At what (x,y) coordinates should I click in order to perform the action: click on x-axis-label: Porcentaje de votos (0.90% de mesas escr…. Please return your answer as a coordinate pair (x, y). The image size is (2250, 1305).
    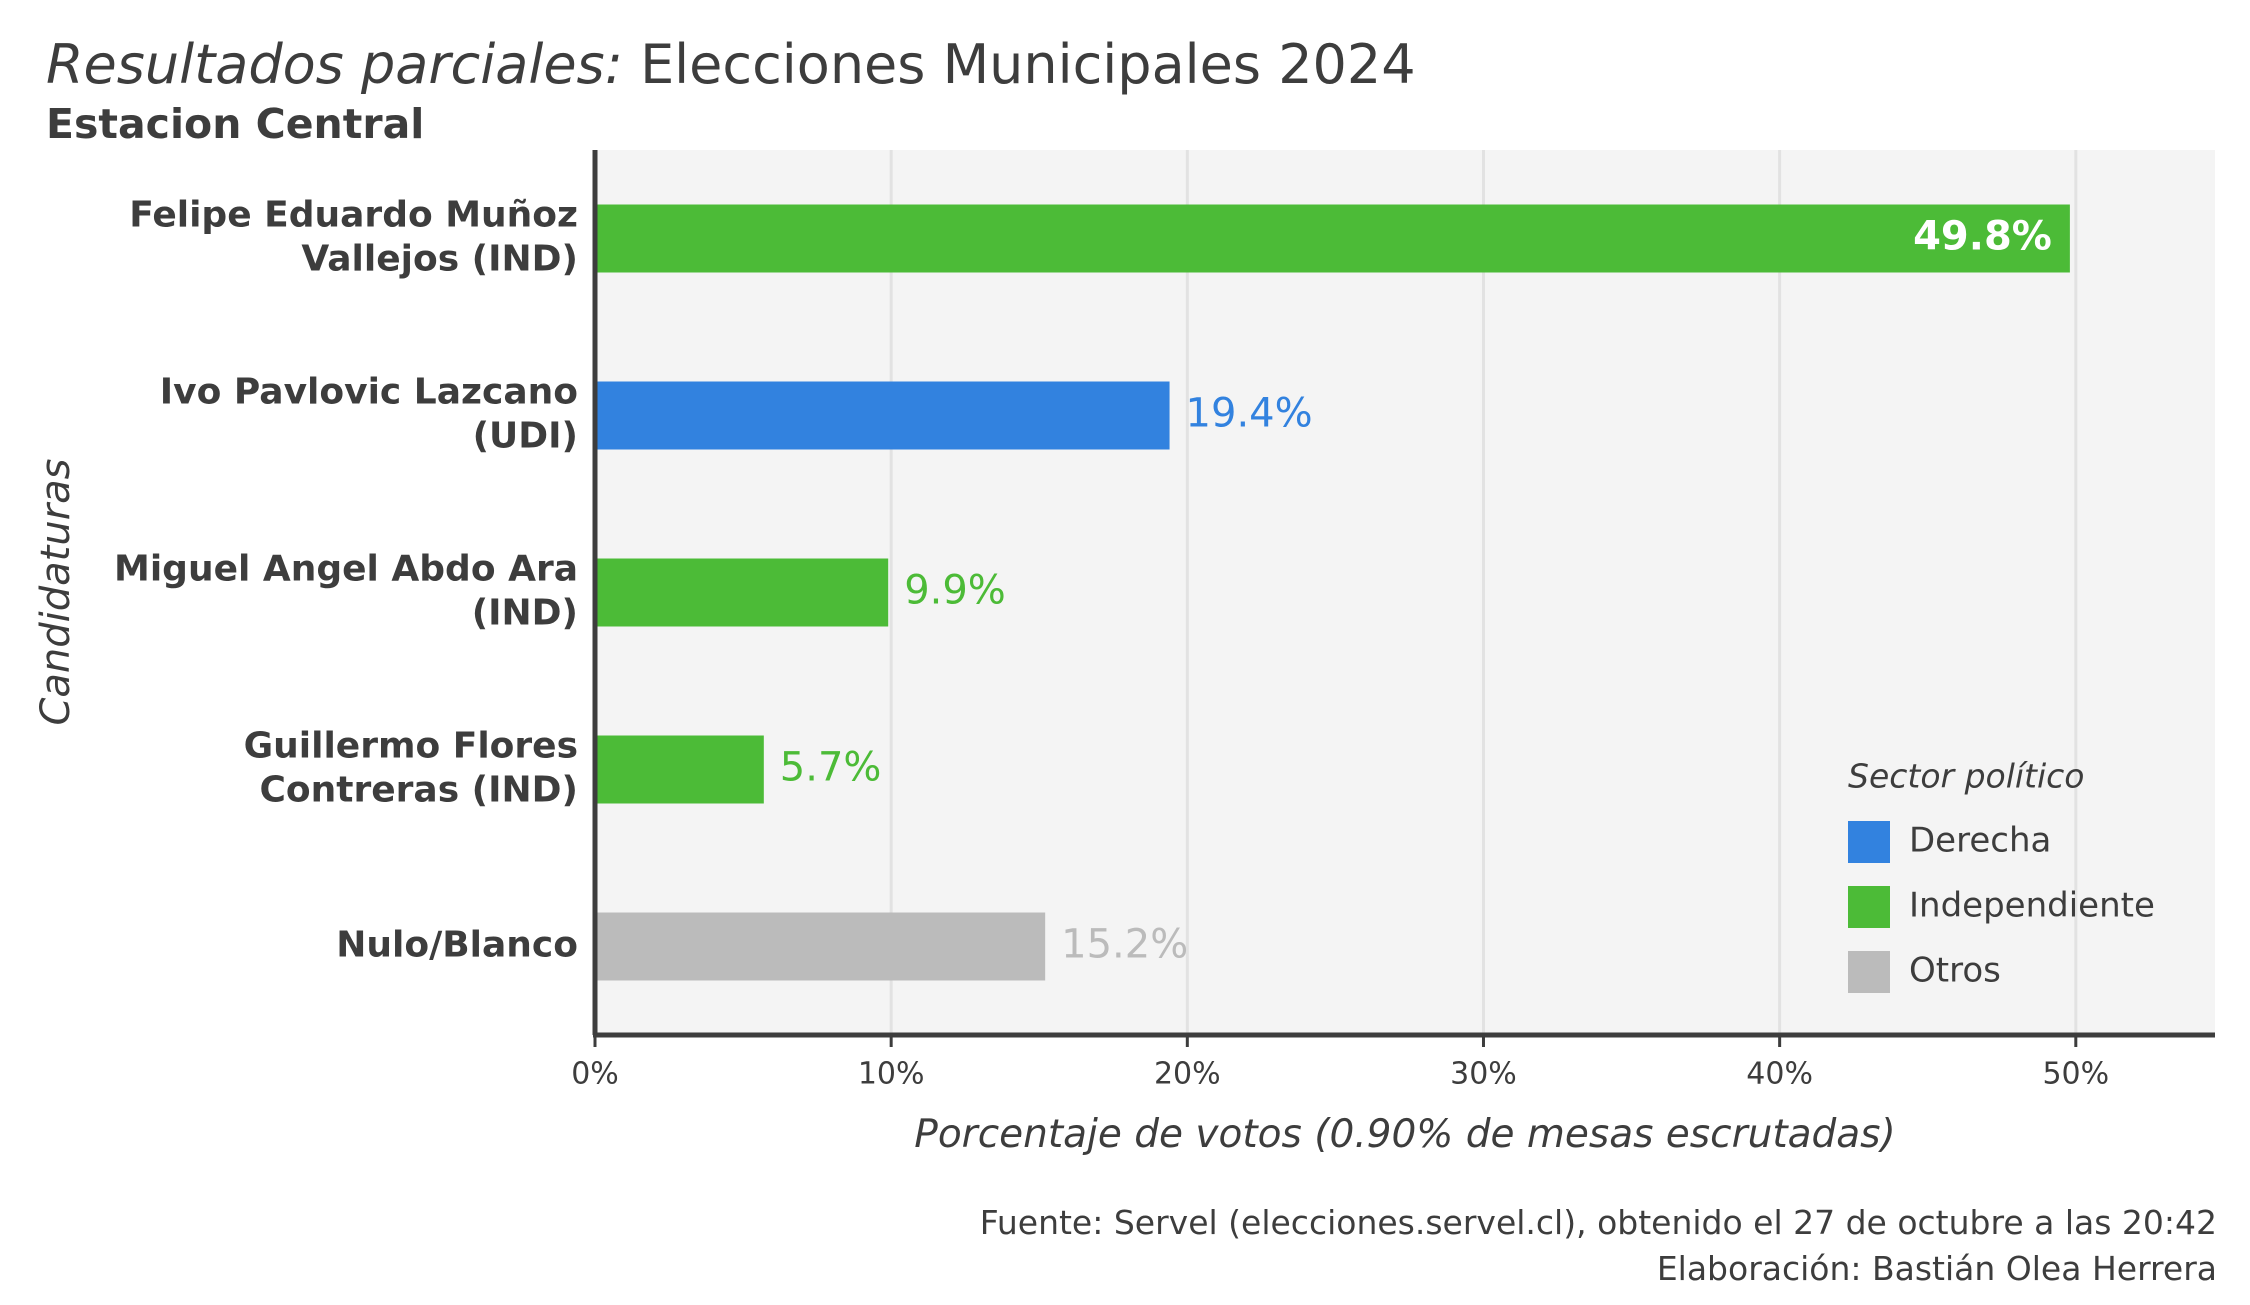
    Looking at the image, I should click on (1405, 1134).